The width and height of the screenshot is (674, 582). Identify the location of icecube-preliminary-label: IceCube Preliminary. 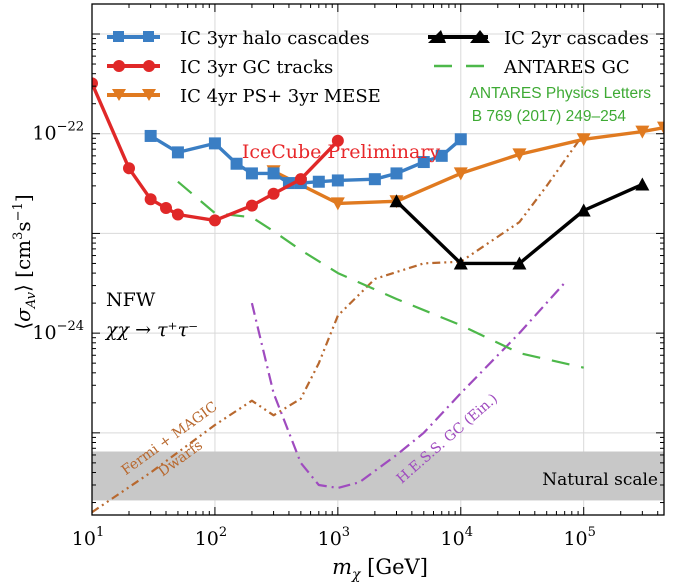
(341, 152).